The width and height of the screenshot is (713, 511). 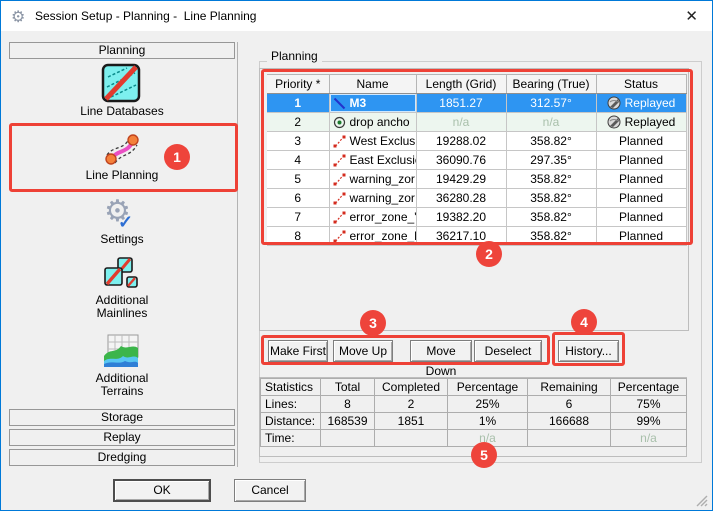 I want to click on name-cell: M3, so click(x=373, y=103).